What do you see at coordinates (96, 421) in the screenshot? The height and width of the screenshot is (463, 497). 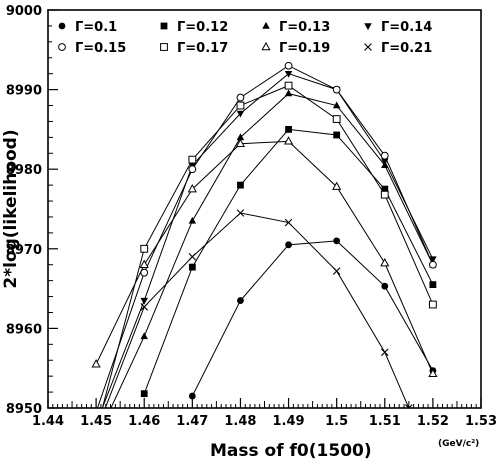 I see `x-tick-label: 1.45` at bounding box center [96, 421].